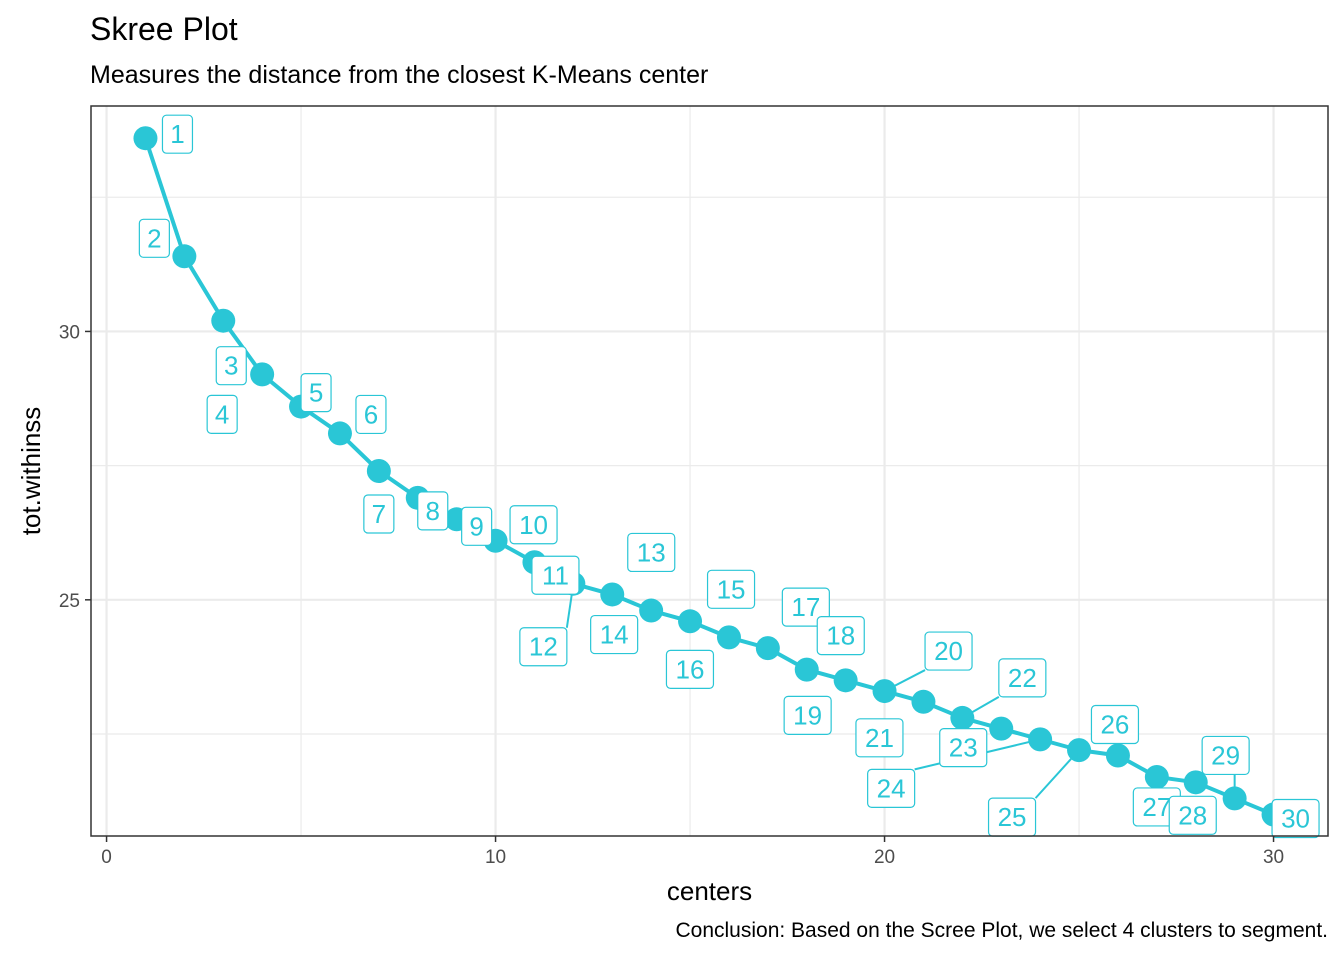  Describe the element at coordinates (164, 29) in the screenshot. I see `chart-title: Skree Plot` at that location.